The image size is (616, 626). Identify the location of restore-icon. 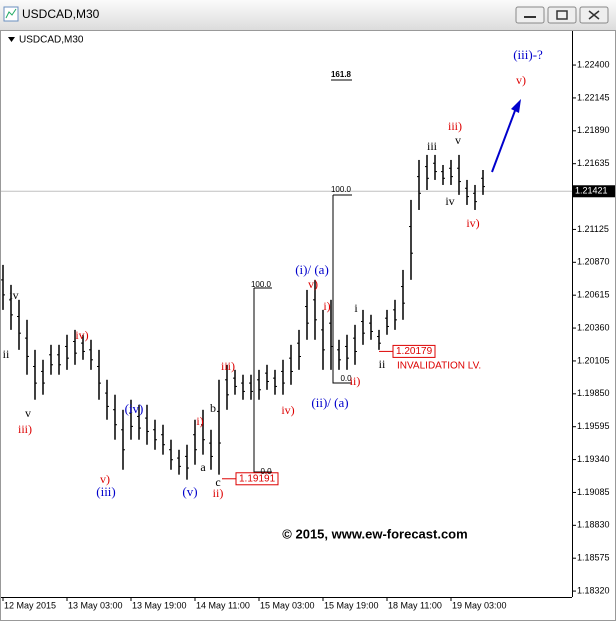
(562, 15).